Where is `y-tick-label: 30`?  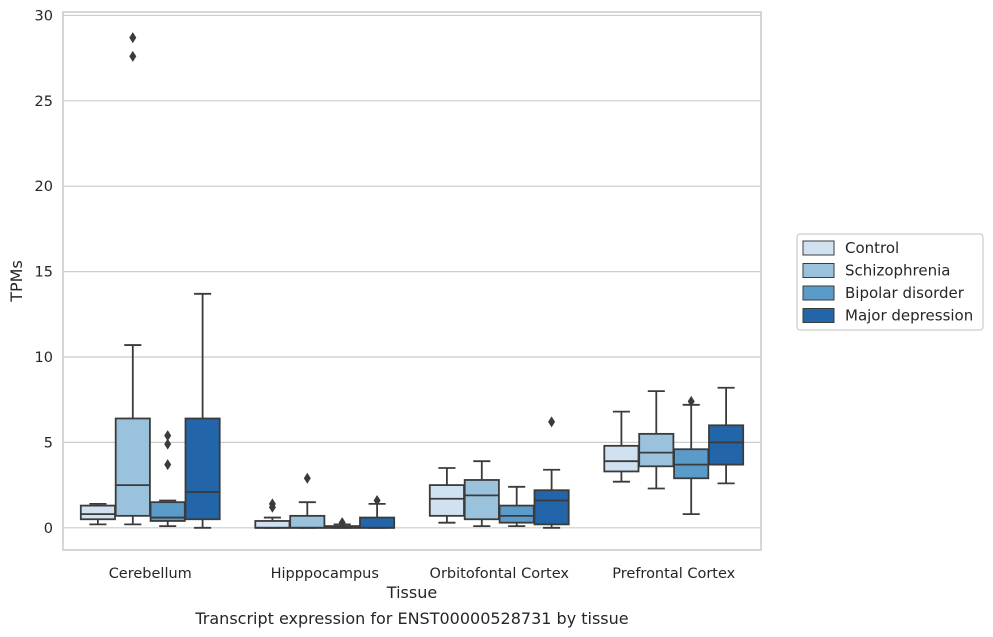 y-tick-label: 30 is located at coordinates (44, 16).